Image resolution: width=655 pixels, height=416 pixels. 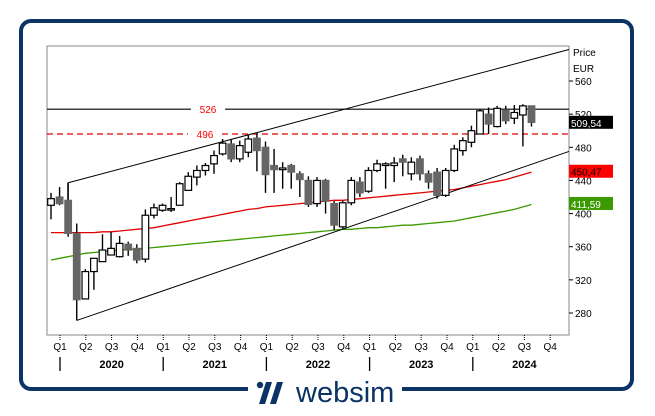 I want to click on ma-red-tag-bg, so click(x=591, y=171).